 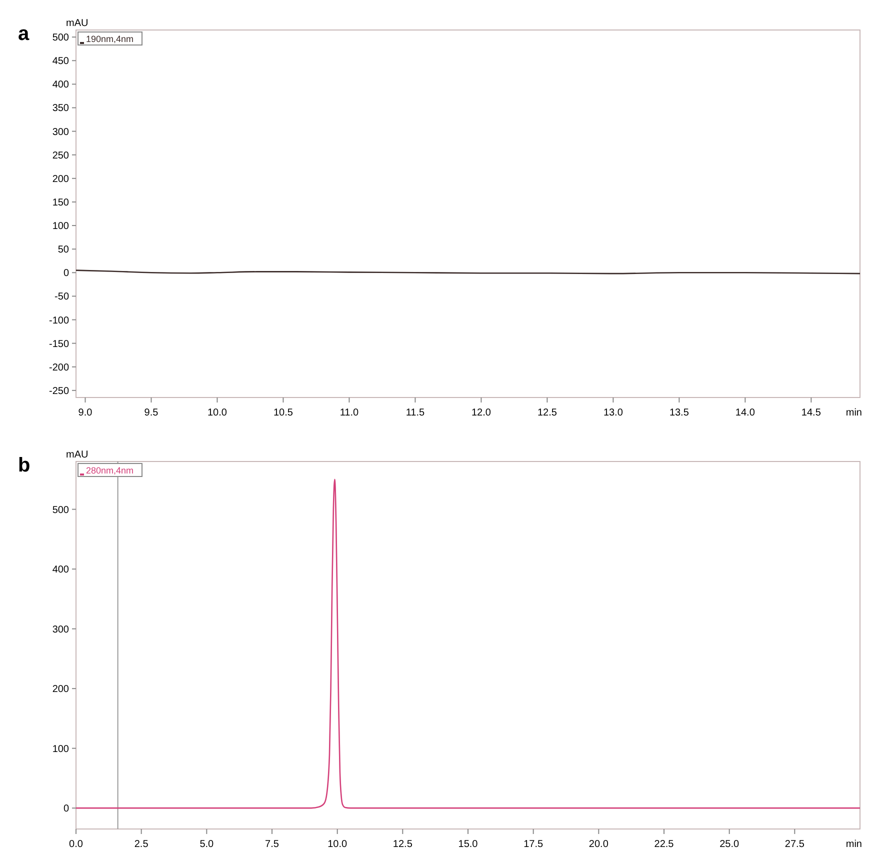 I want to click on x-tick-label: 9.0, so click(x=85, y=413).